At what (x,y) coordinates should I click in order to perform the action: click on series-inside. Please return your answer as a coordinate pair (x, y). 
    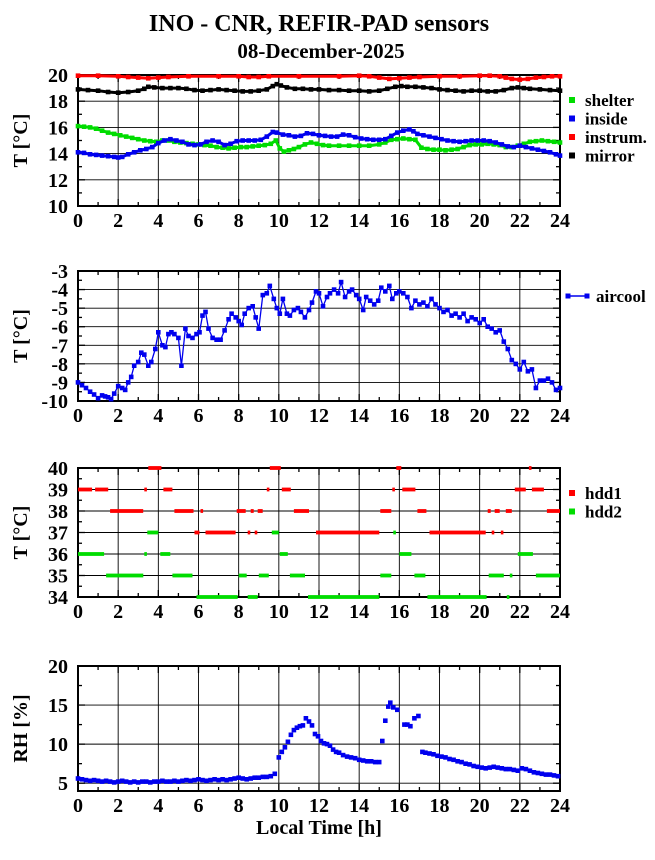
    Looking at the image, I should click on (319, 143).